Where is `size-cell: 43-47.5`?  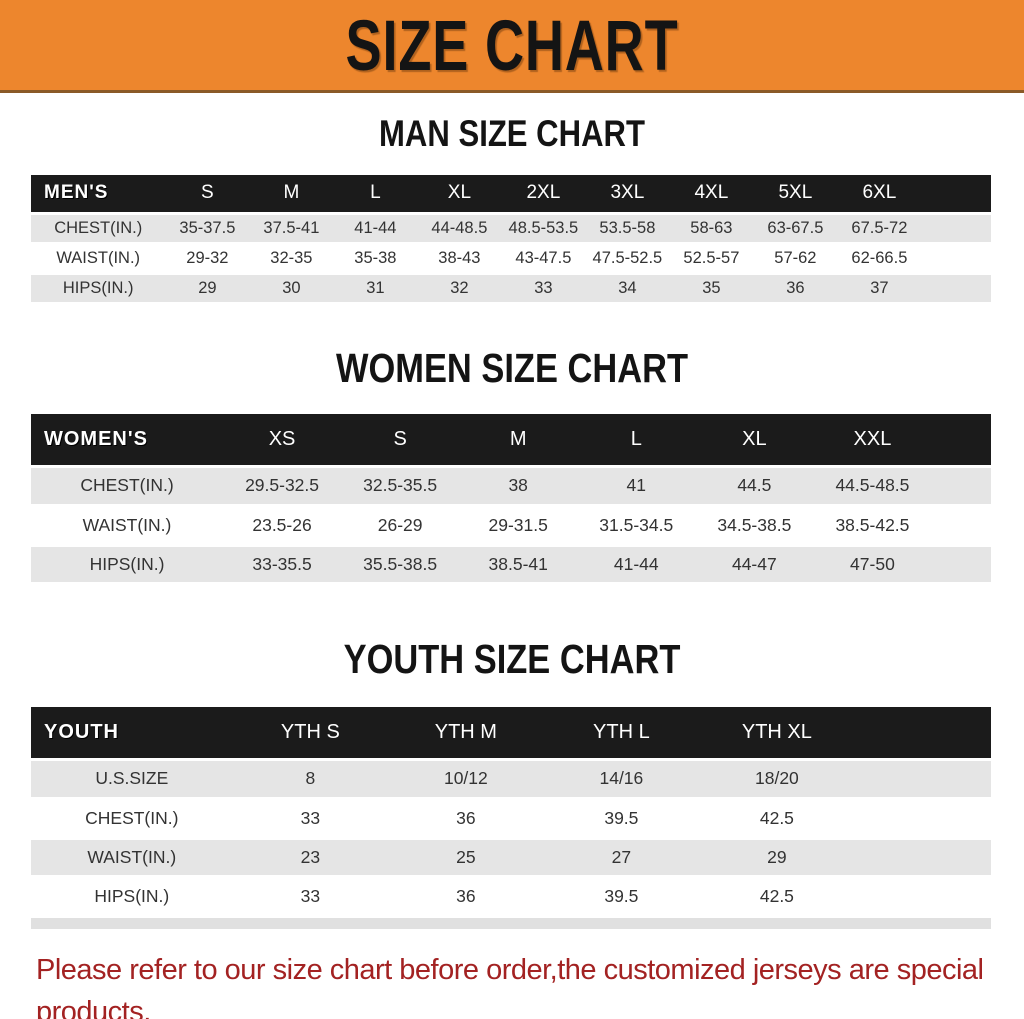 size-cell: 43-47.5 is located at coordinates (543, 259).